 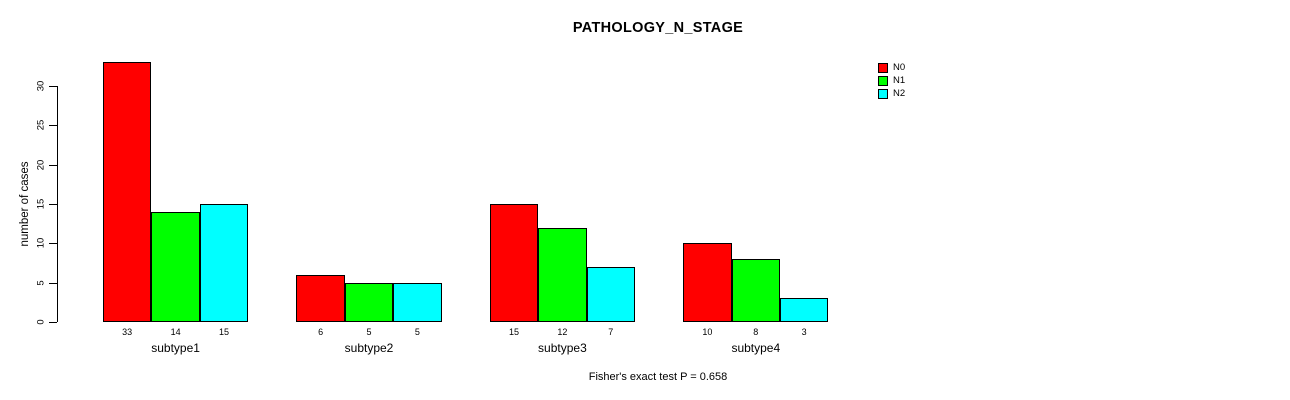 What do you see at coordinates (756, 348) in the screenshot?
I see `category-label-subtype4: subtype4` at bounding box center [756, 348].